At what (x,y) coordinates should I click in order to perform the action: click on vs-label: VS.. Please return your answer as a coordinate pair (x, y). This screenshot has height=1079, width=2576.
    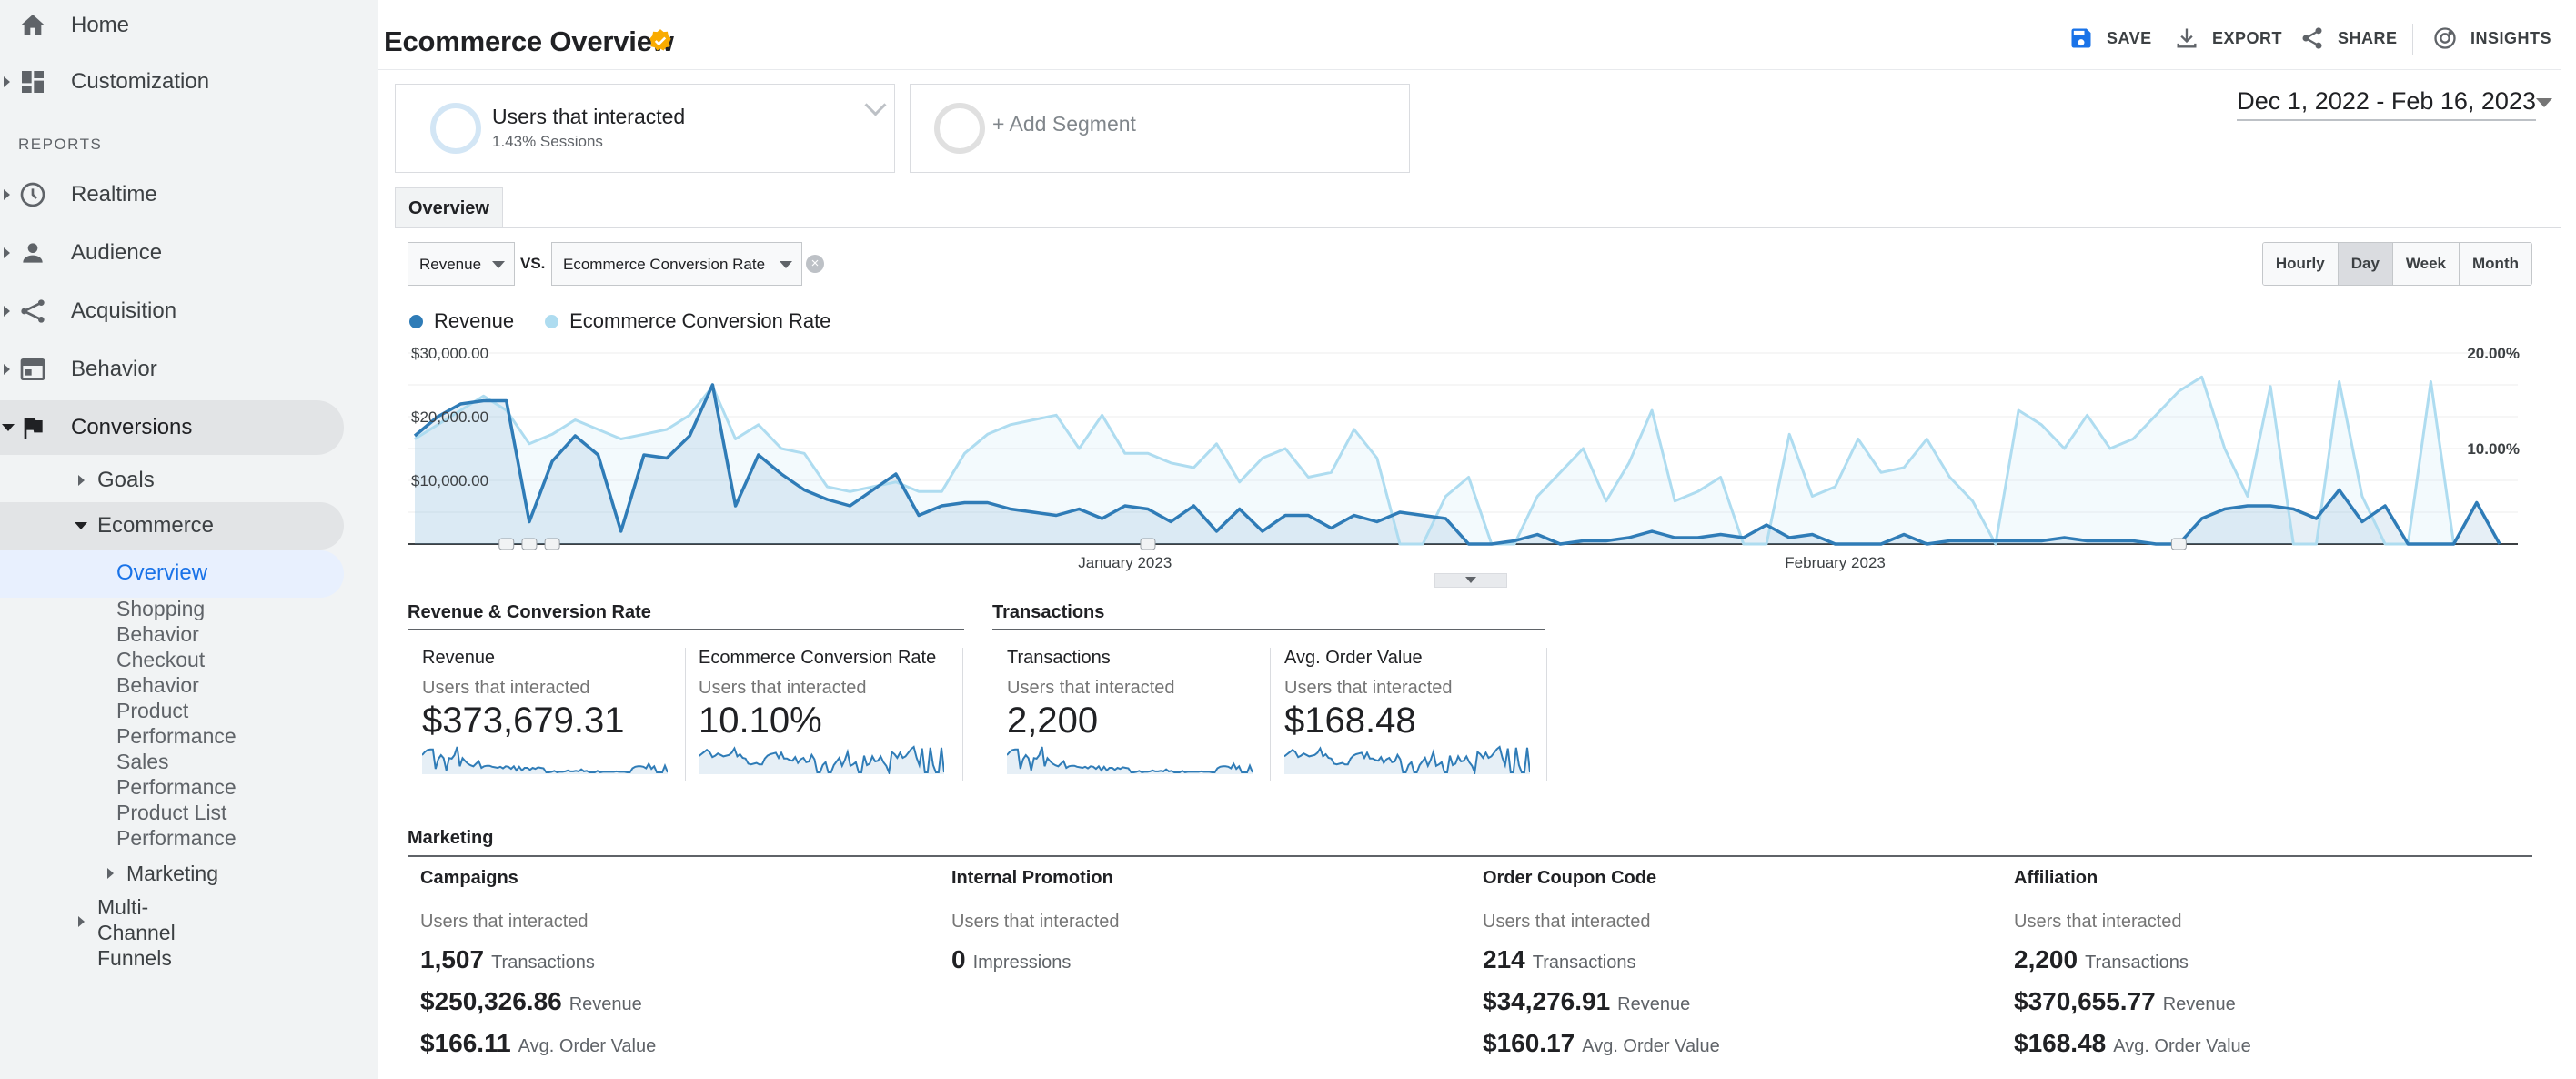
    Looking at the image, I should click on (533, 263).